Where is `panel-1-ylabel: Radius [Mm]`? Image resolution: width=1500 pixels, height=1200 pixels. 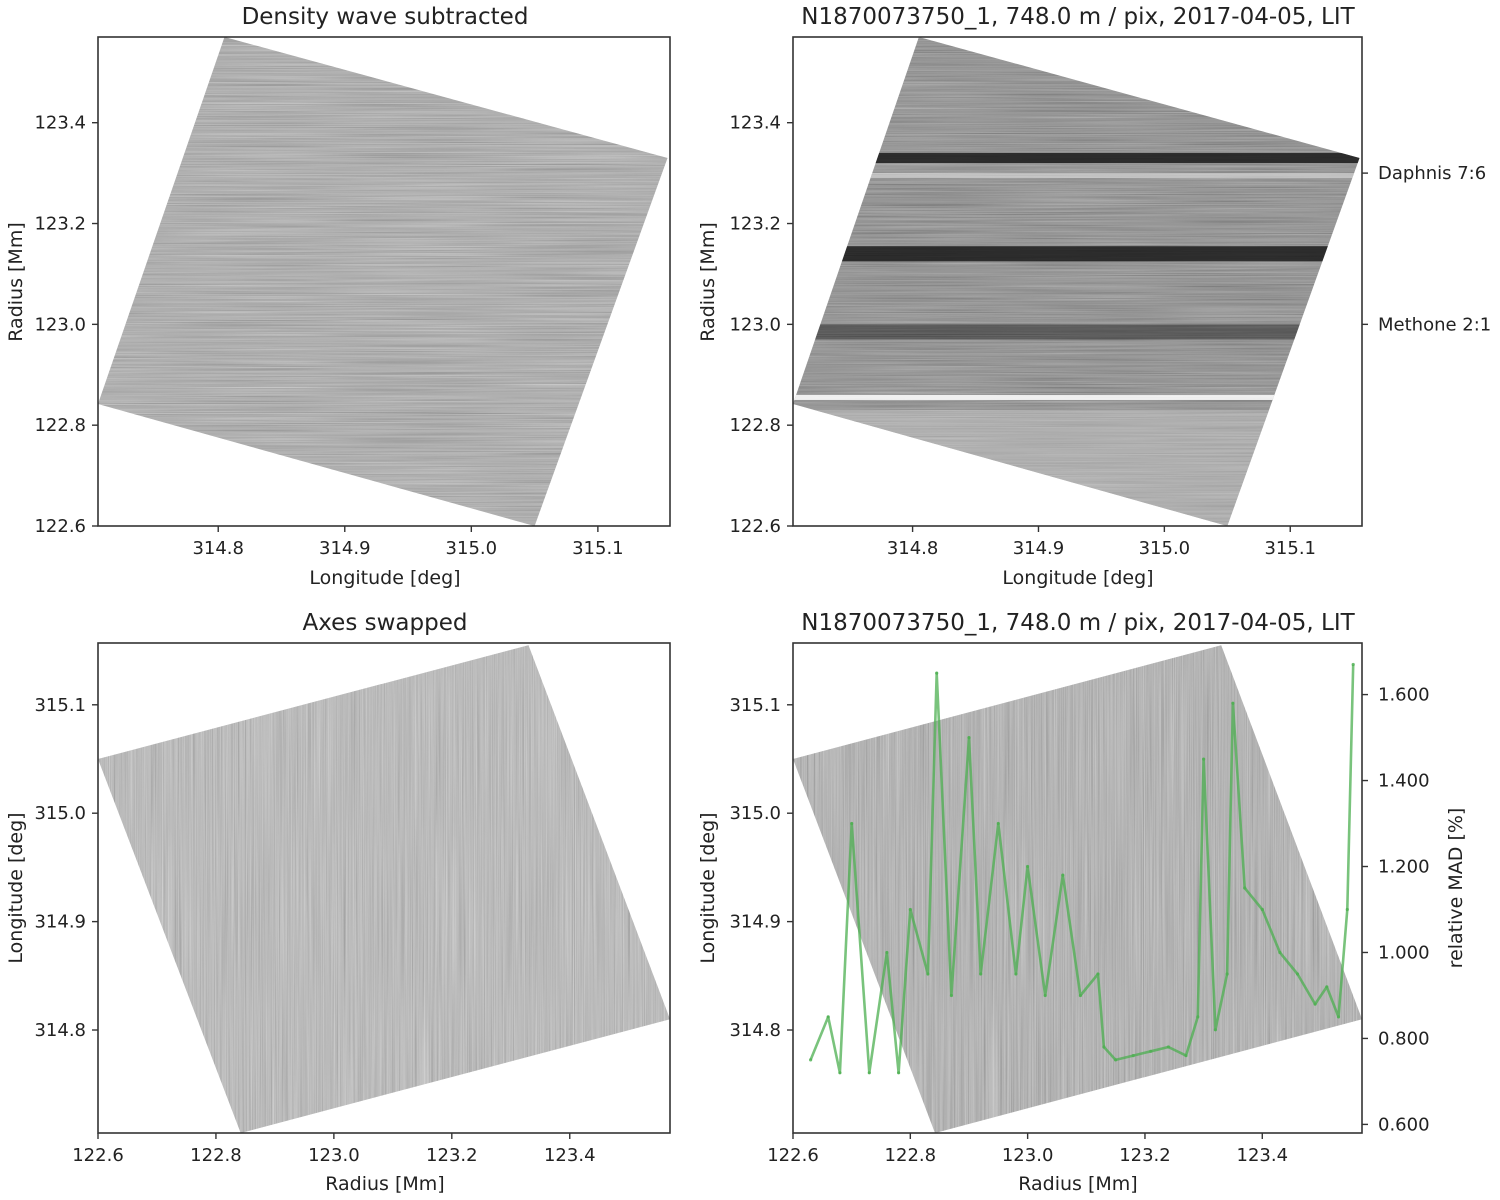 panel-1-ylabel: Radius [Mm] is located at coordinates (16, 281).